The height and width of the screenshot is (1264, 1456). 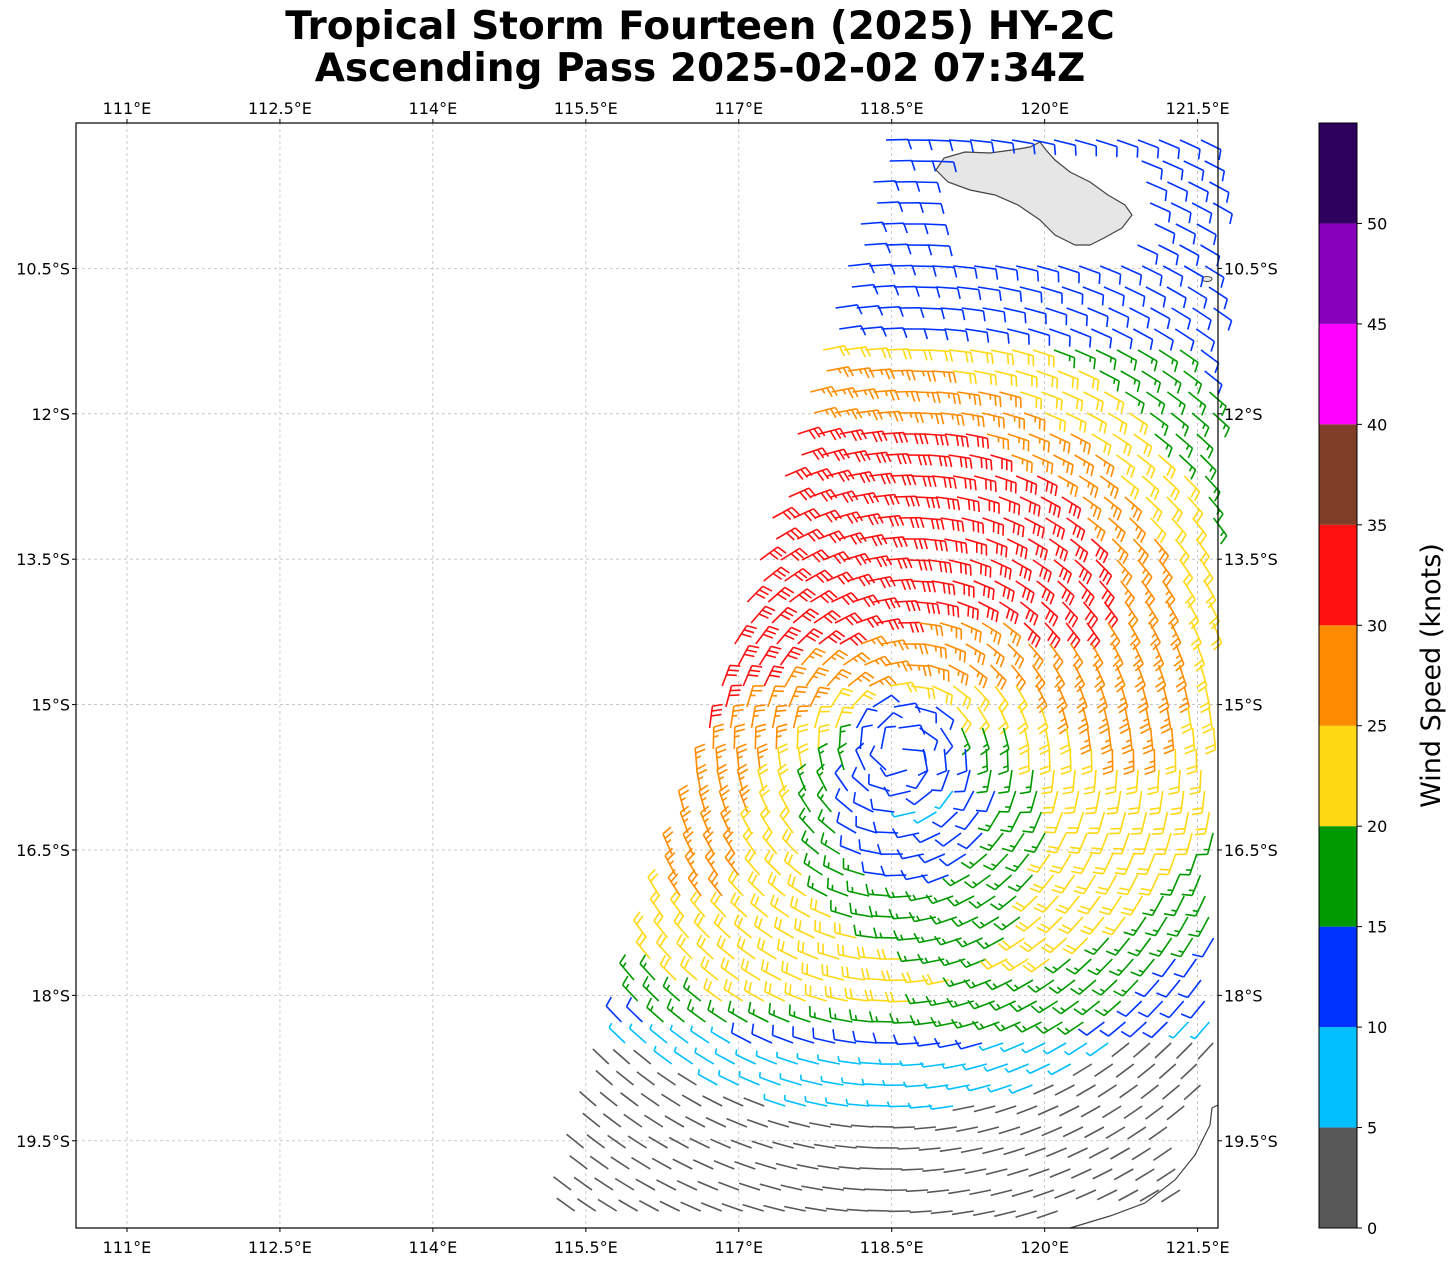 What do you see at coordinates (700, 68) in the screenshot?
I see `title-line-2: Ascending Pass 2025-02-02 07:34Z` at bounding box center [700, 68].